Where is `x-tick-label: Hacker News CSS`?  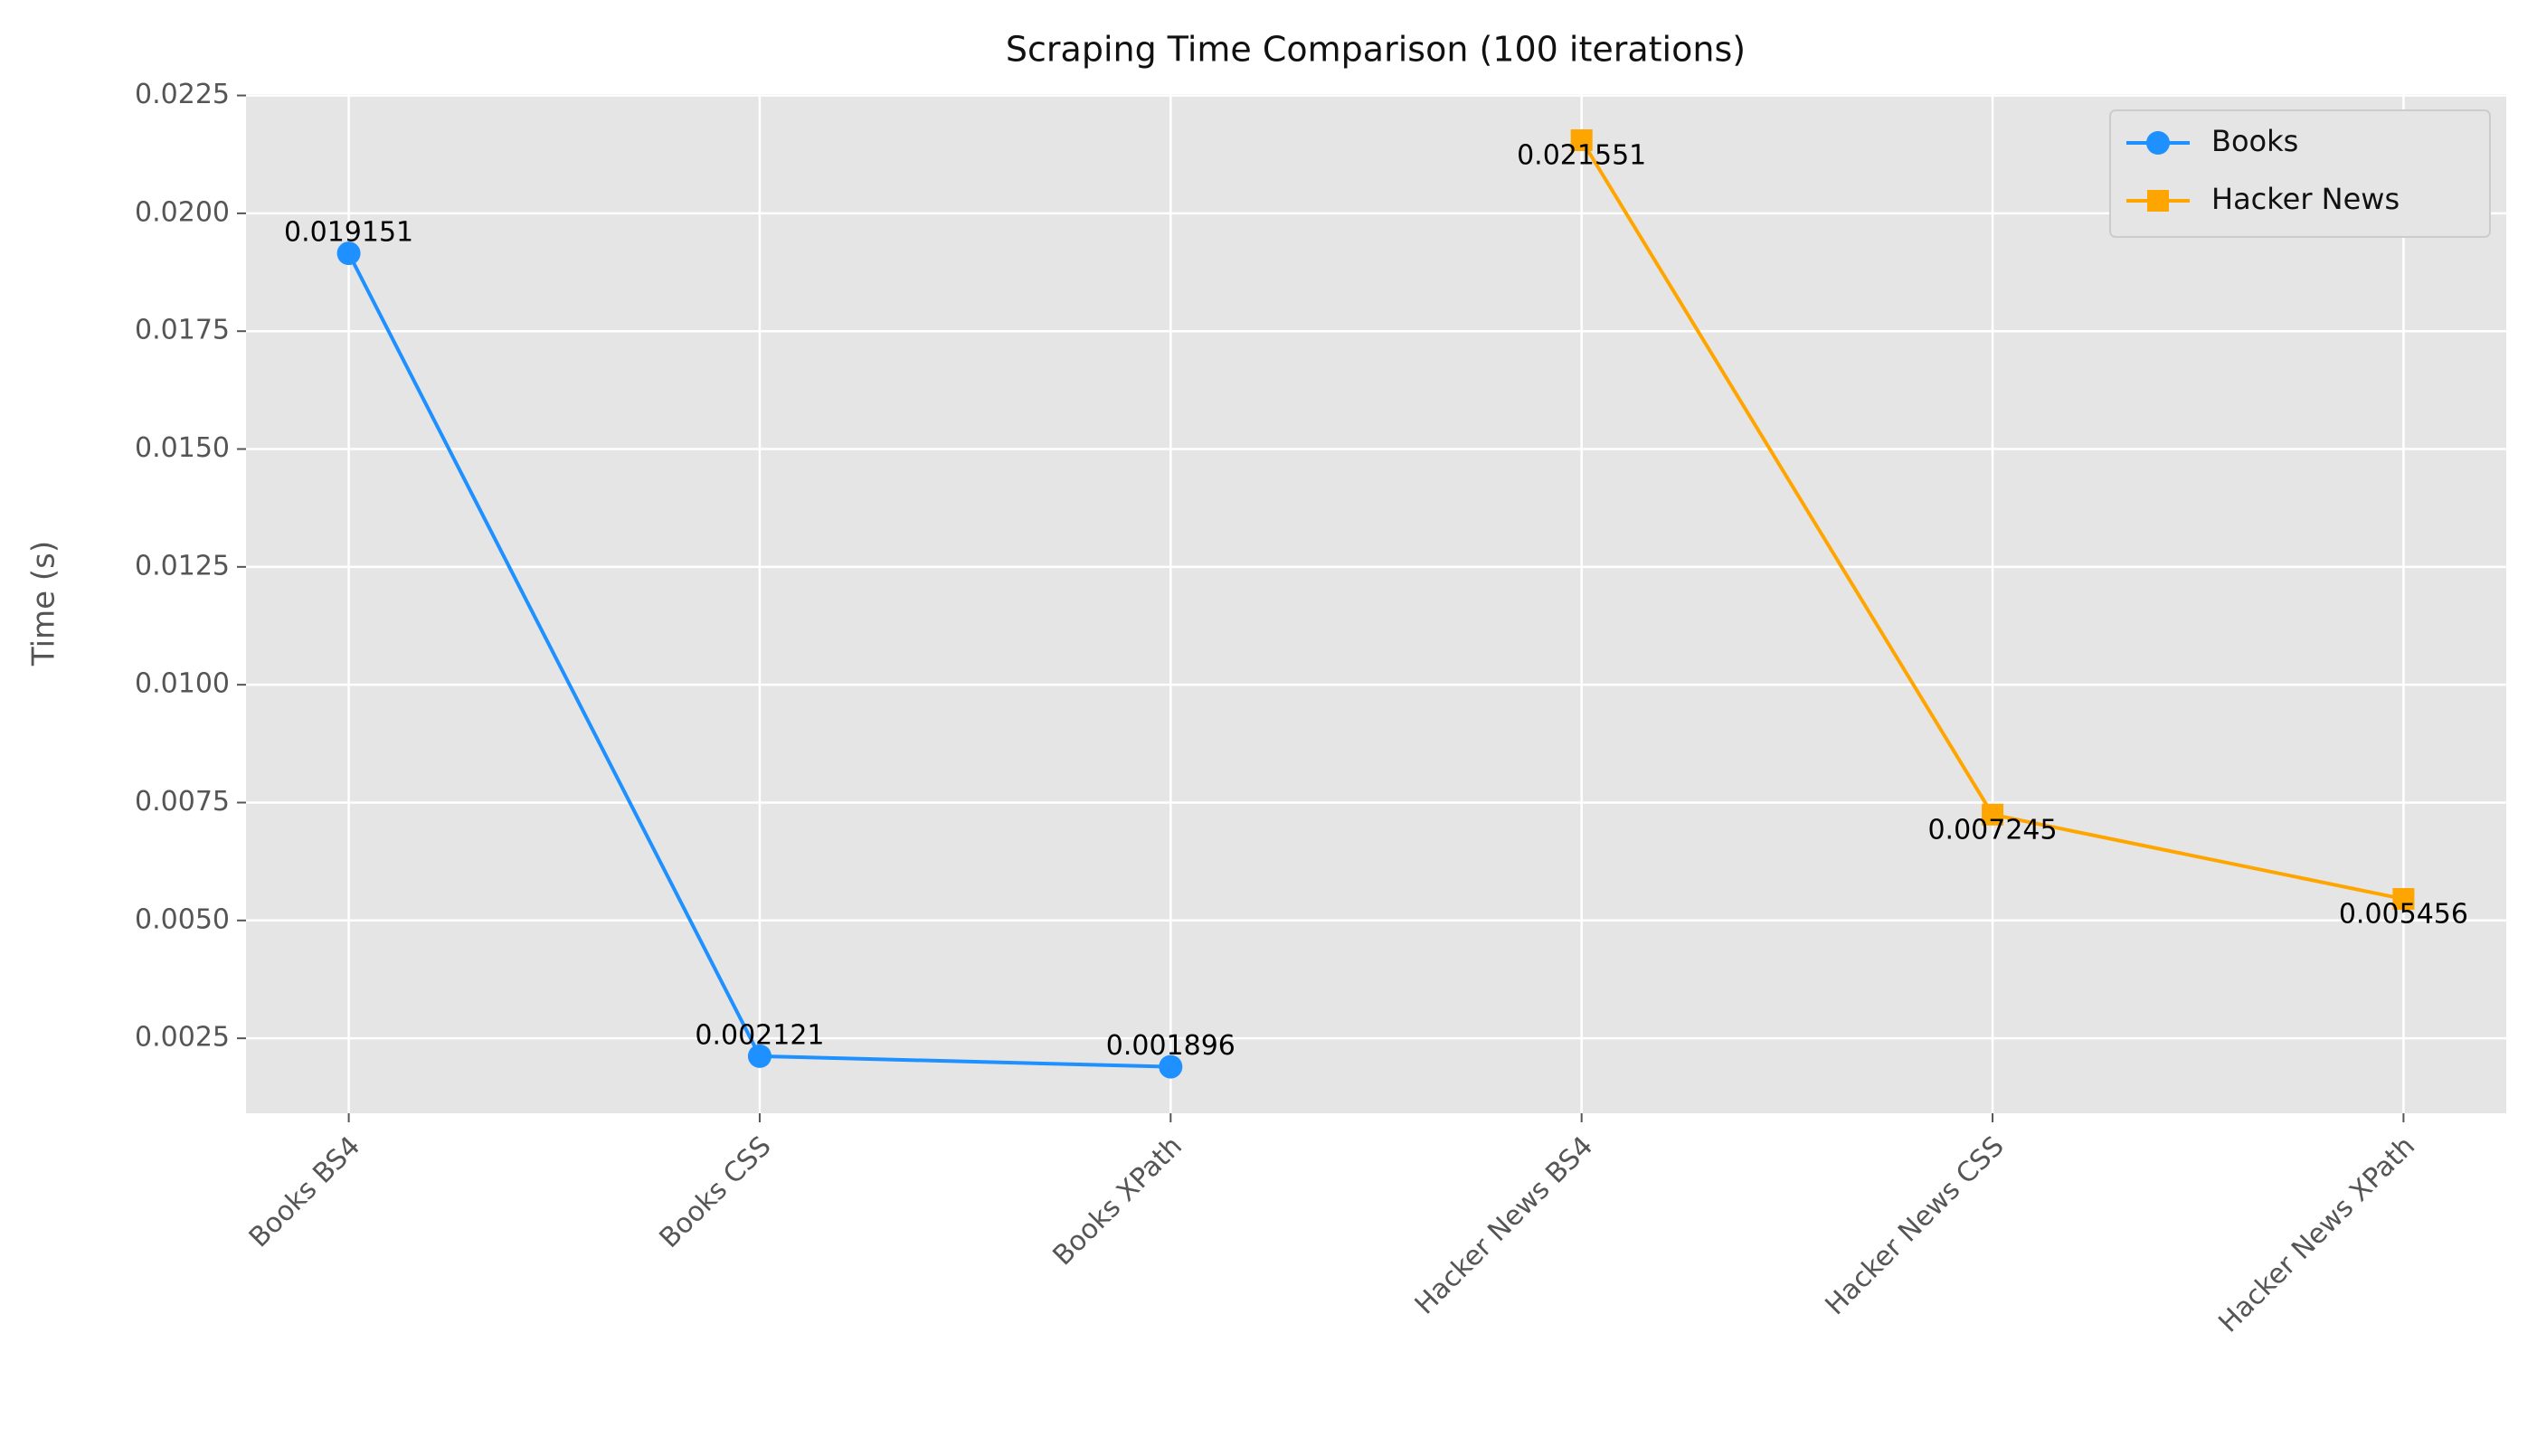
x-tick-label: Hacker News CSS is located at coordinates (1914, 1225).